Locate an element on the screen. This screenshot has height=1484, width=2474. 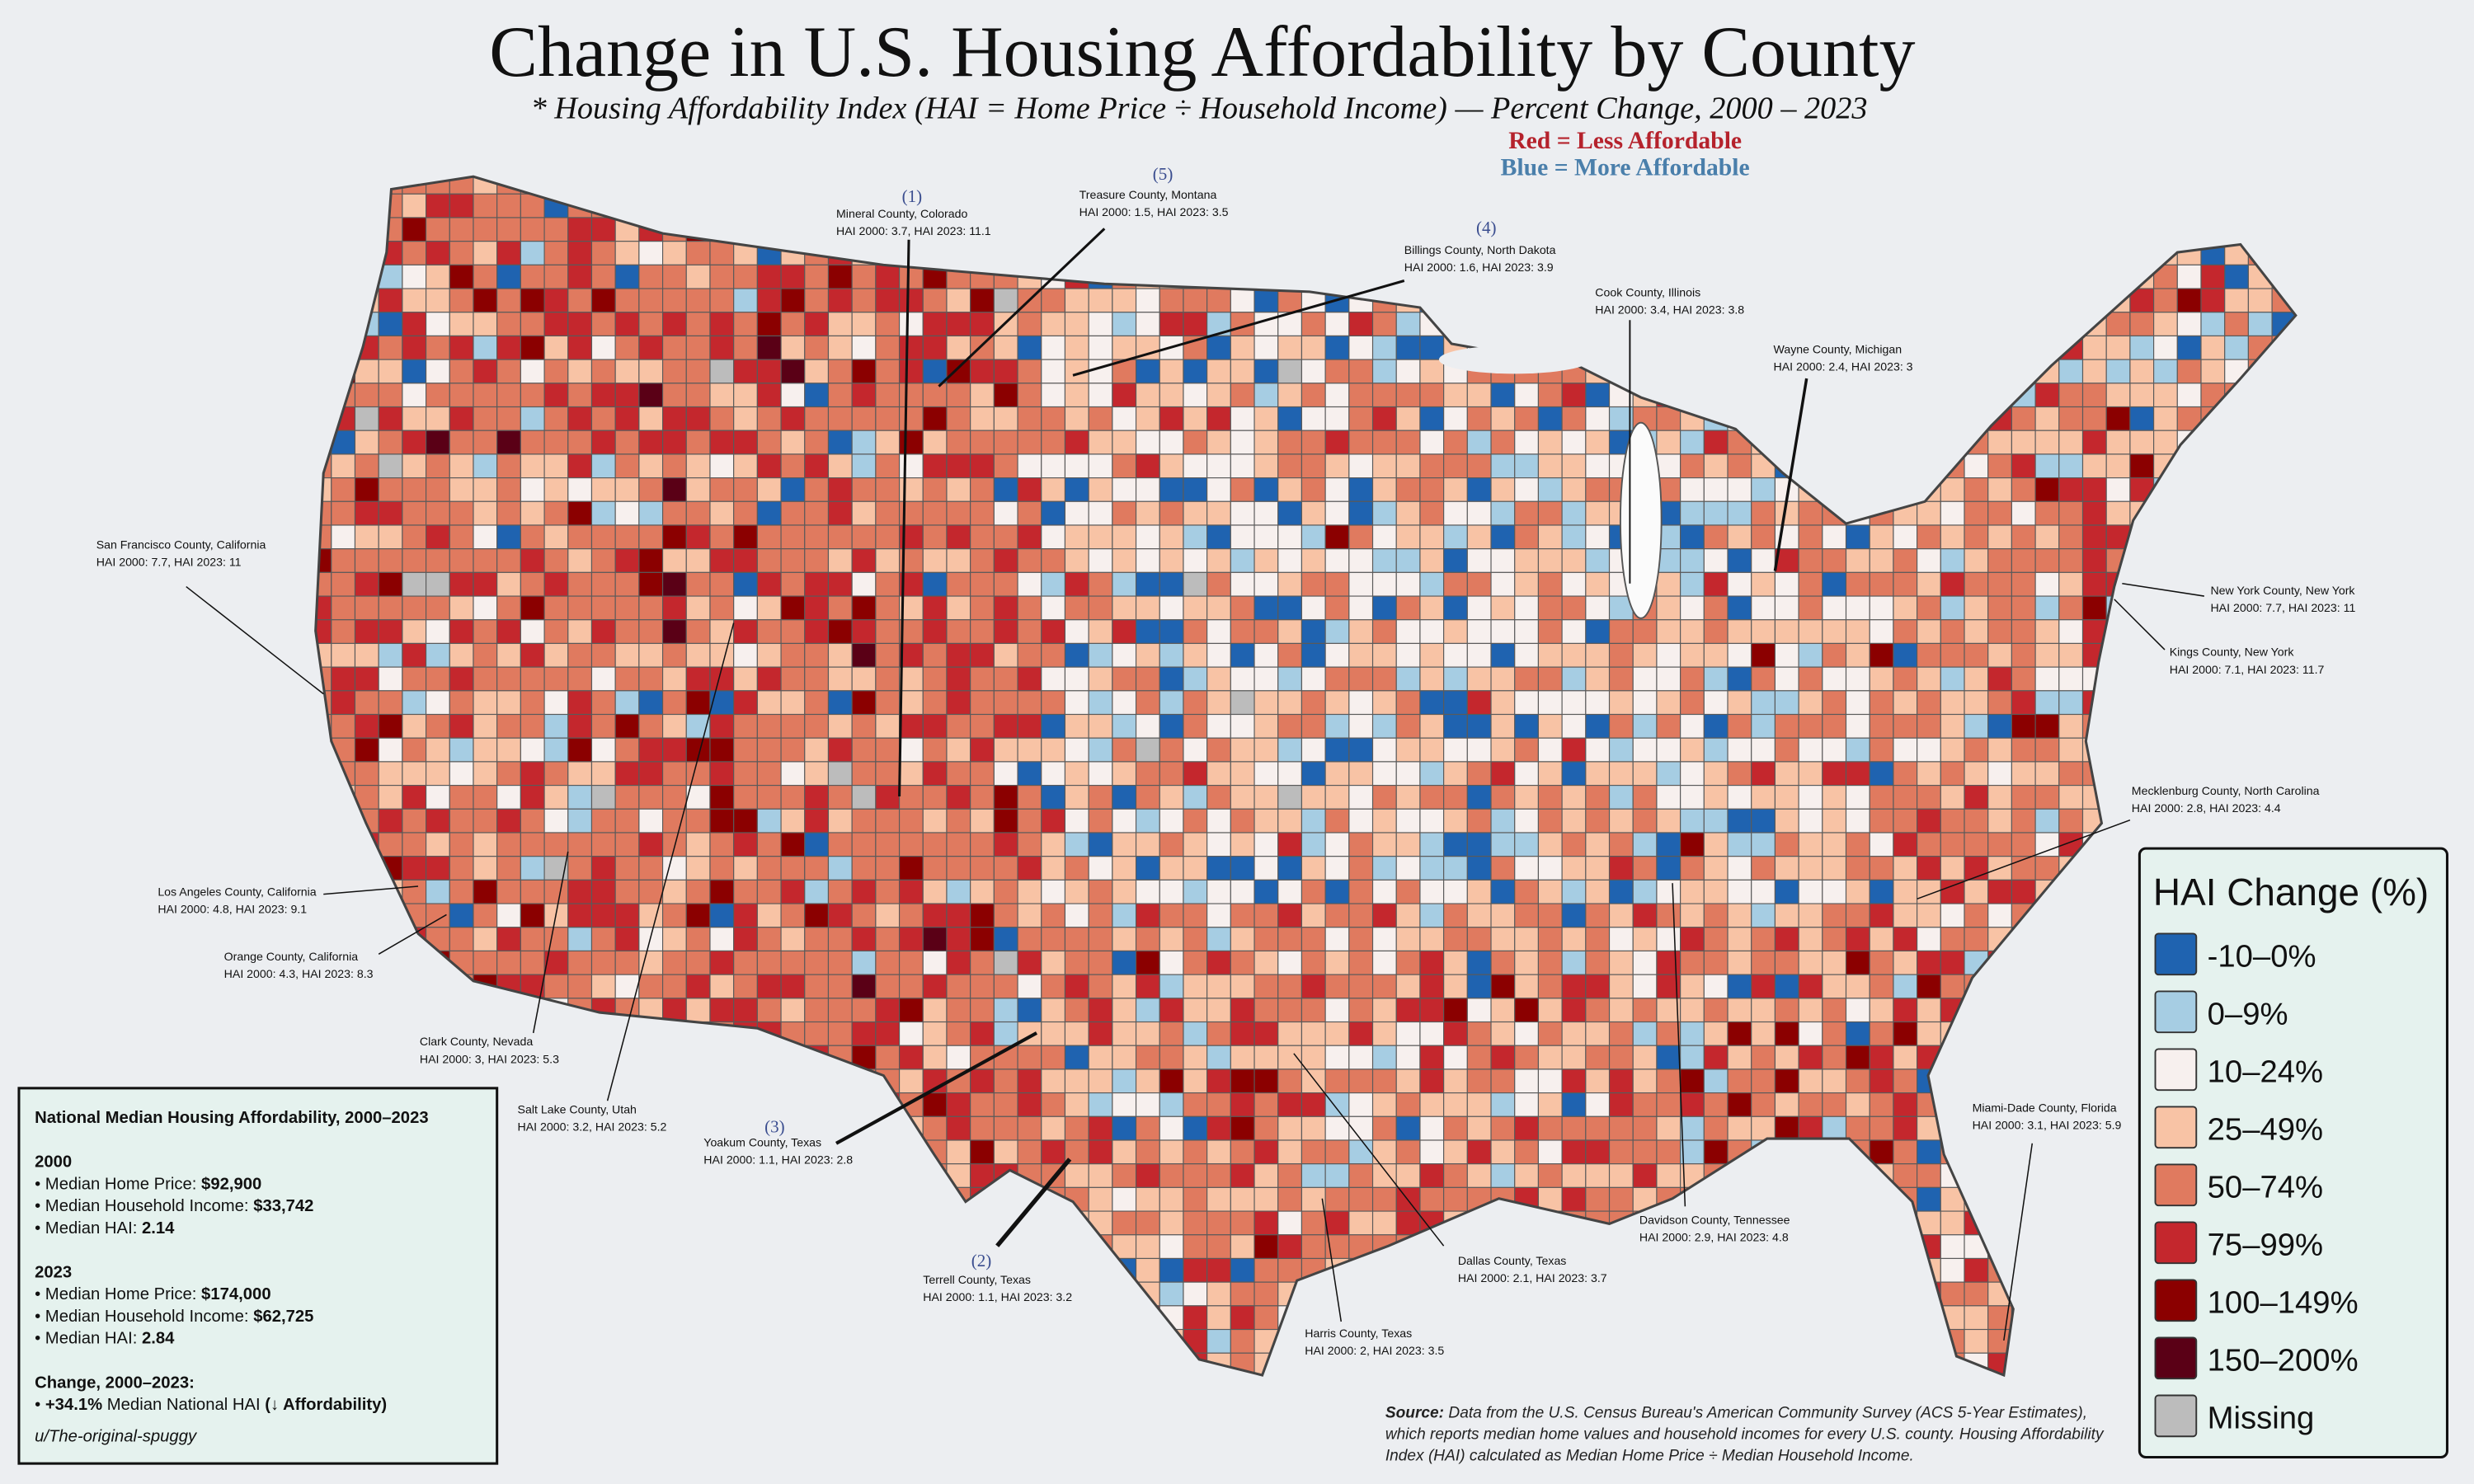
annotation-name: Mineral County, Colorado is located at coordinates (901, 213).